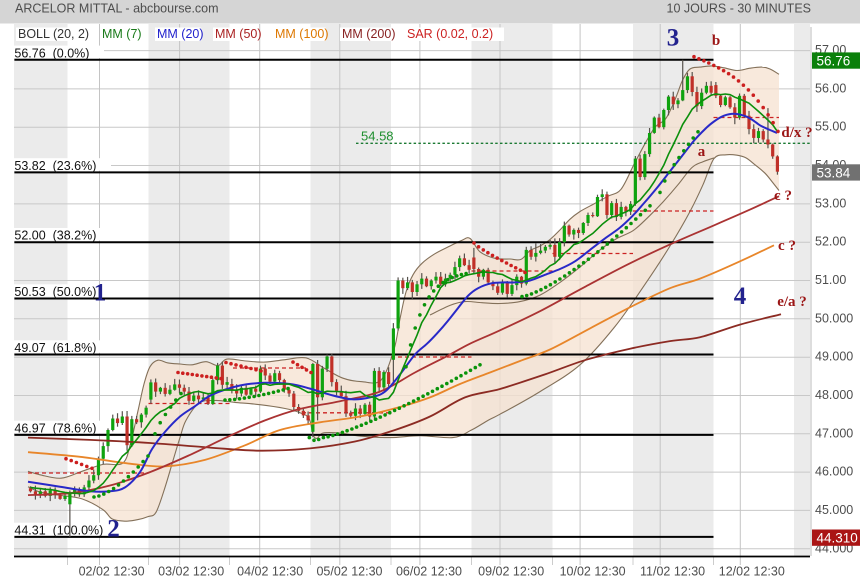 This screenshot has width=860, height=580. What do you see at coordinates (511, 572) in the screenshot?
I see `svg-text: 09/02 12:30` at bounding box center [511, 572].